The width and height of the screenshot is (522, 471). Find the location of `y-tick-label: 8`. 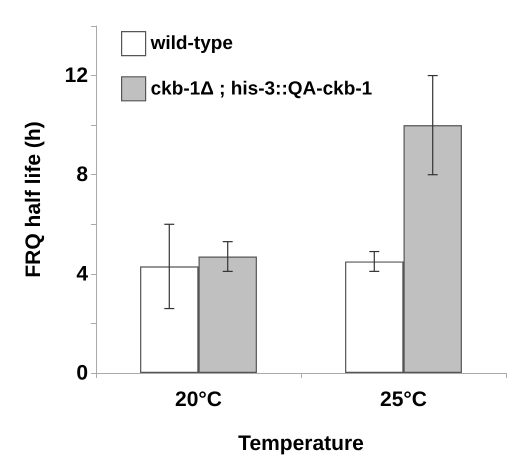

y-tick-label: 8 is located at coordinates (82, 174).